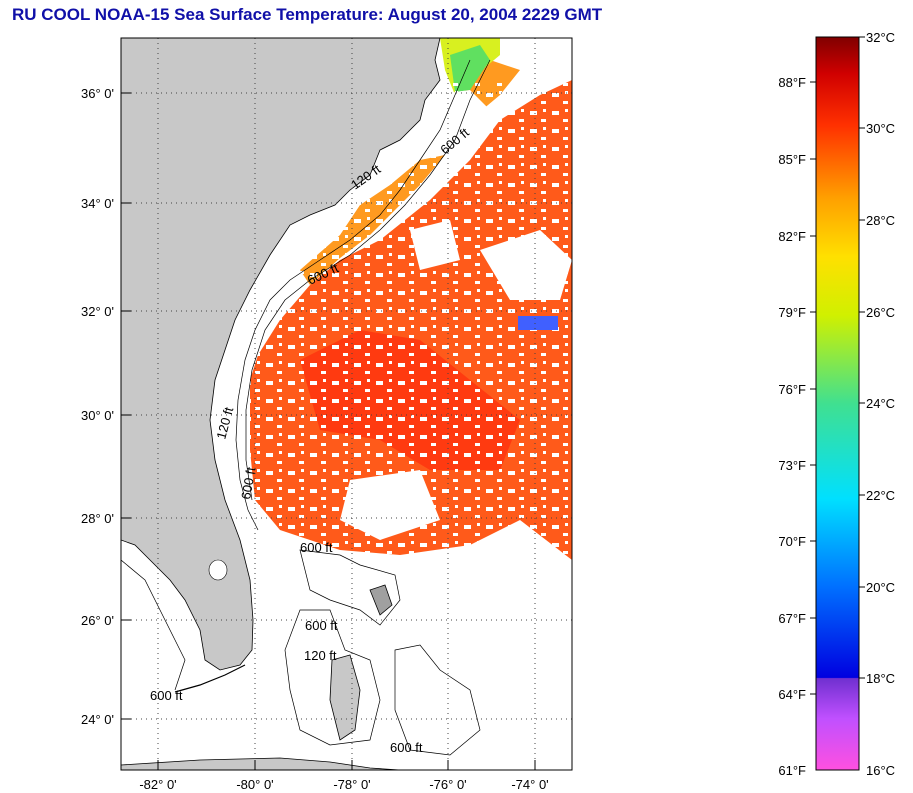 This screenshot has width=913, height=793. What do you see at coordinates (254, 784) in the screenshot?
I see `lon-tick-label: -80° 0'` at bounding box center [254, 784].